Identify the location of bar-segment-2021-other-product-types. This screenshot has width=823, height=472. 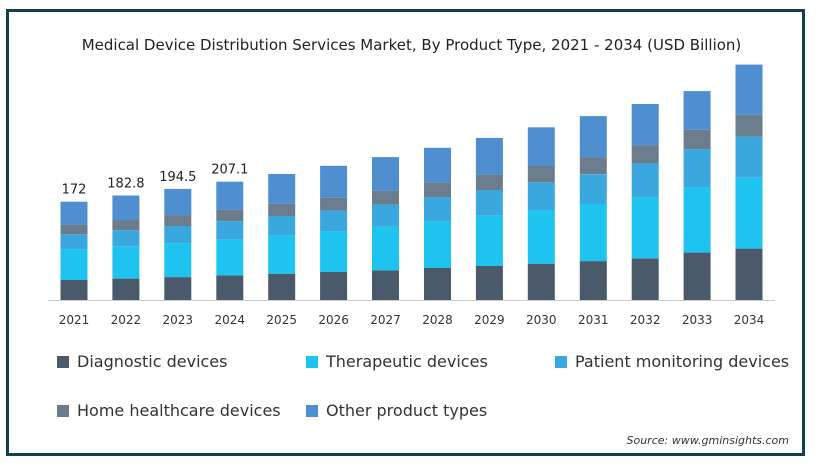
(74, 213).